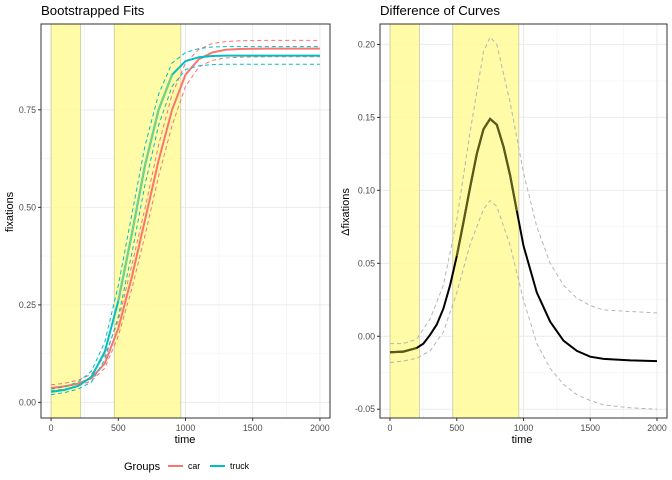  What do you see at coordinates (10, 211) in the screenshot?
I see `left-y-axis-label: fixations` at bounding box center [10, 211].